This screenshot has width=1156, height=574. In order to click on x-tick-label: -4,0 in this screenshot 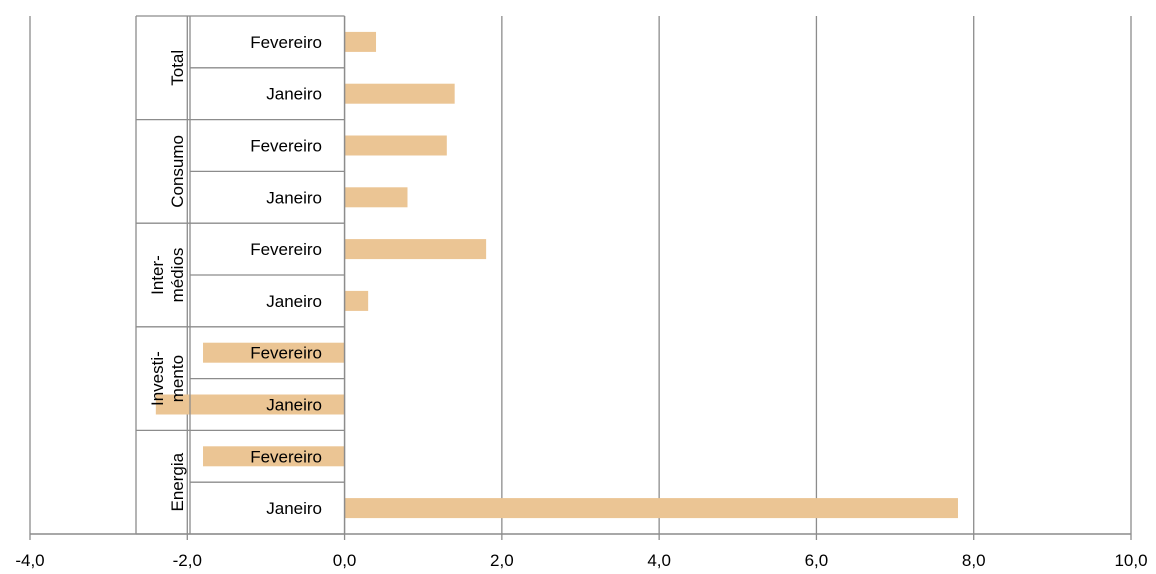, I will do `click(29, 560)`.